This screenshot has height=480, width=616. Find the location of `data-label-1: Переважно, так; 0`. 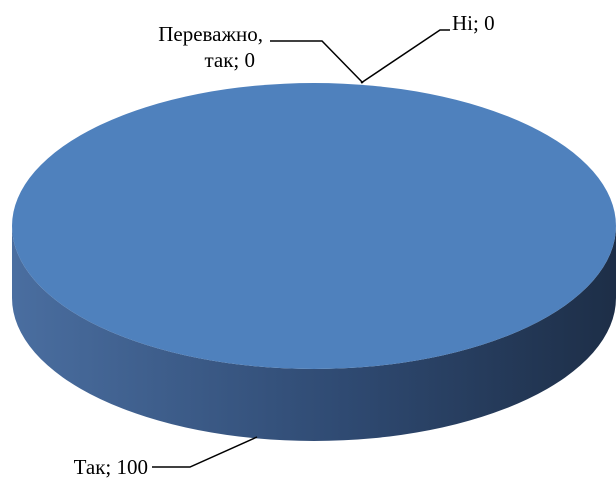

data-label-1: Переважно, так; 0 is located at coordinates (210, 47).